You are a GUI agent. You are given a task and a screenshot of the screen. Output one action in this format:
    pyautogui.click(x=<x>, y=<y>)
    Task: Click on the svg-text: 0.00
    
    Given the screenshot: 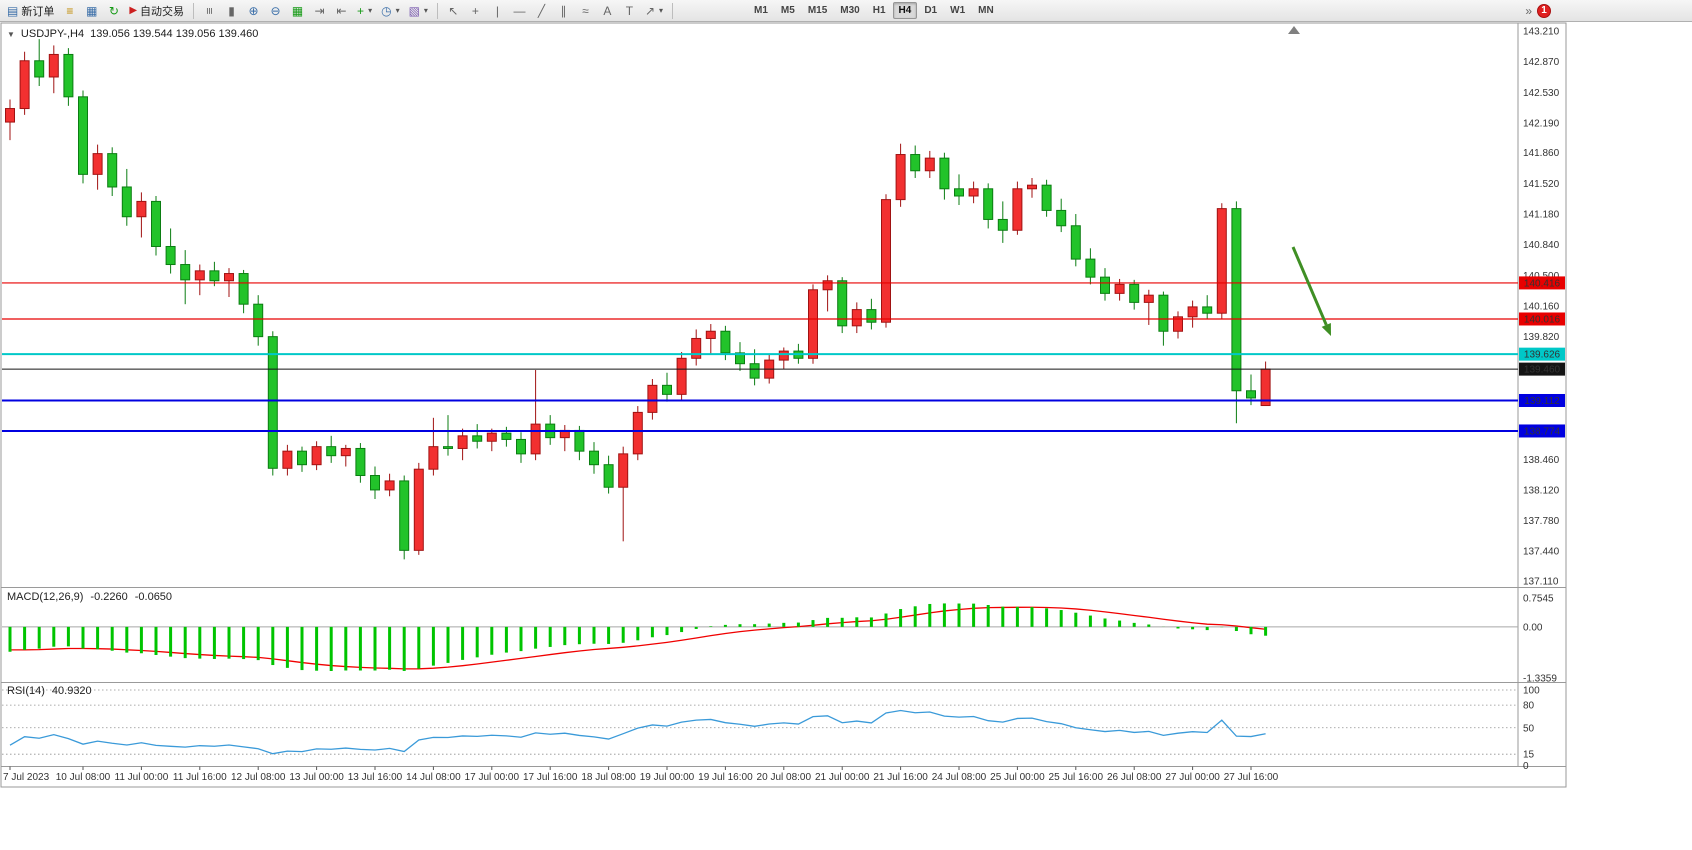 What is the action you would take?
    pyautogui.click(x=1533, y=627)
    